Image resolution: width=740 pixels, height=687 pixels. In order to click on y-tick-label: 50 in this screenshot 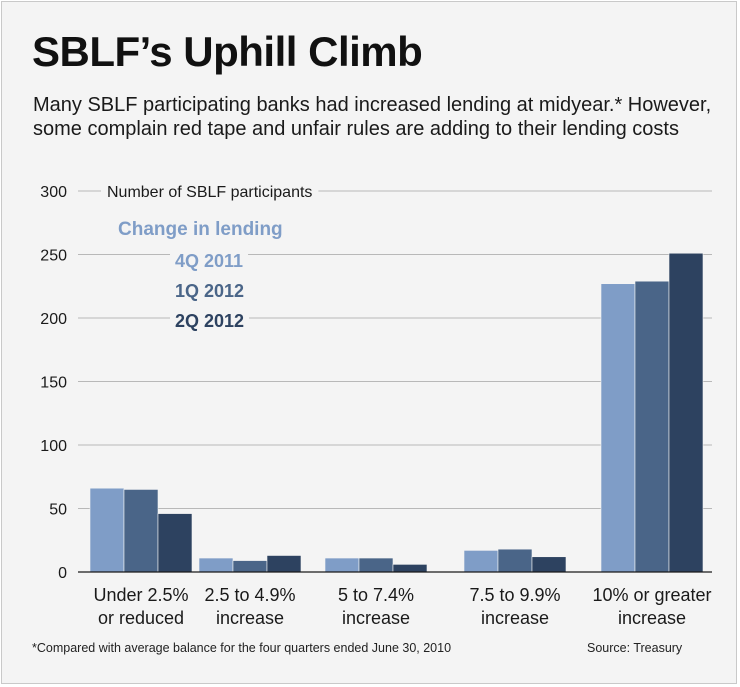, I will do `click(58, 510)`.